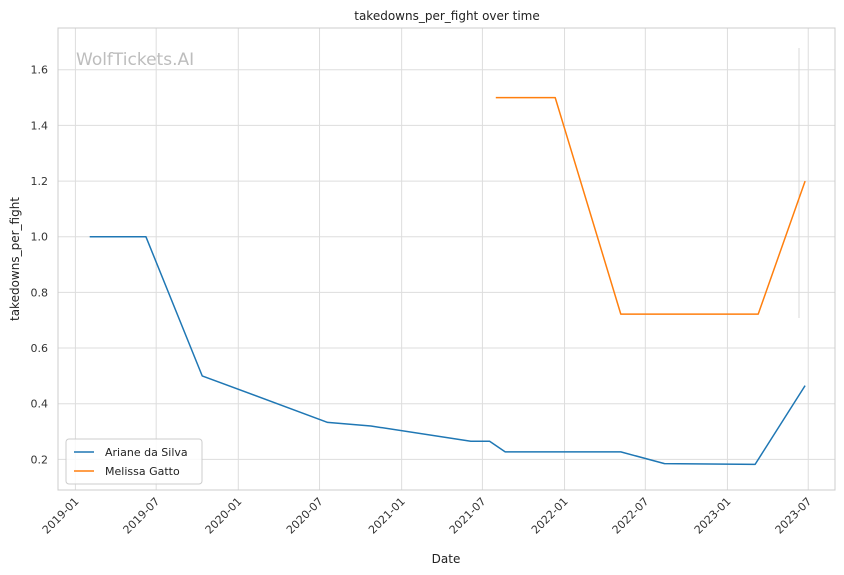  Describe the element at coordinates (40, 237) in the screenshot. I see `y-tick-label: 1.0` at that location.